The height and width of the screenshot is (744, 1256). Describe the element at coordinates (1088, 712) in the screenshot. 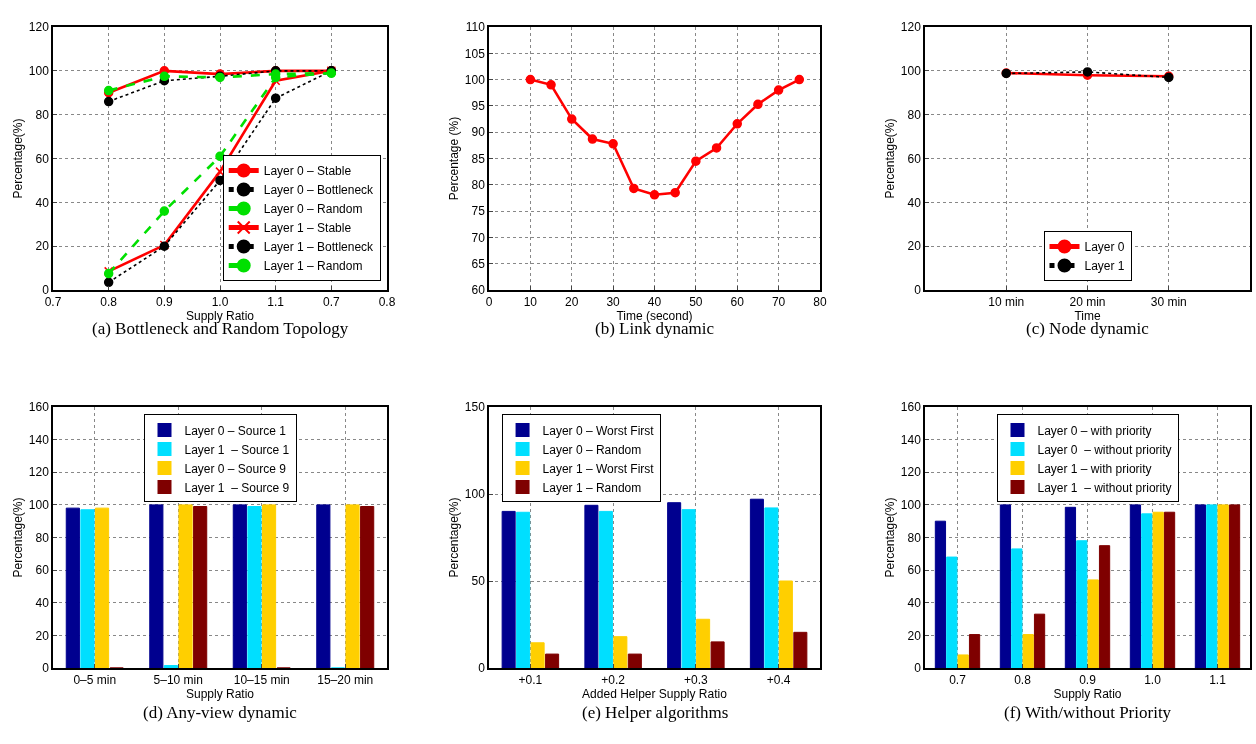

I see `text: (f) With/without Priority` at that location.